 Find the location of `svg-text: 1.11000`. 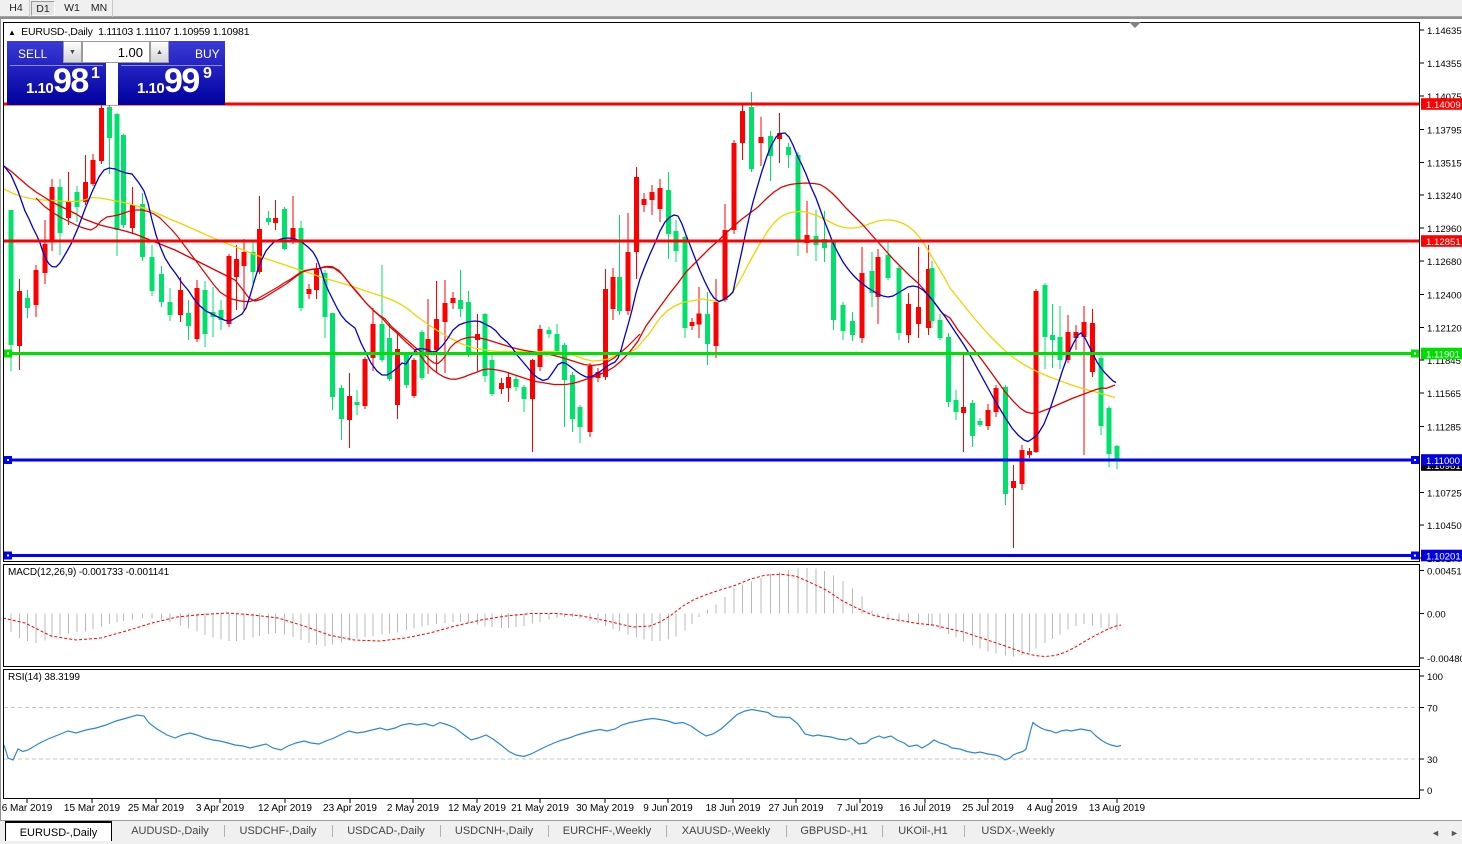

svg-text: 1.11000 is located at coordinates (1443, 461).